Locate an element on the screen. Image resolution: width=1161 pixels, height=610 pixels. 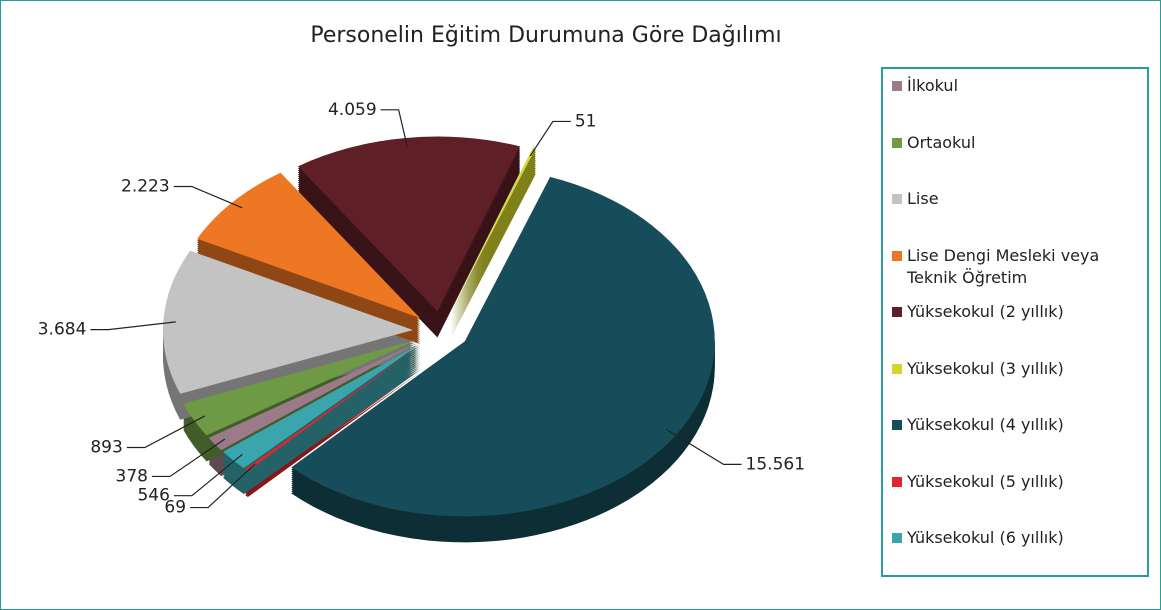
legend-label: Ortaokul is located at coordinates (941, 142).